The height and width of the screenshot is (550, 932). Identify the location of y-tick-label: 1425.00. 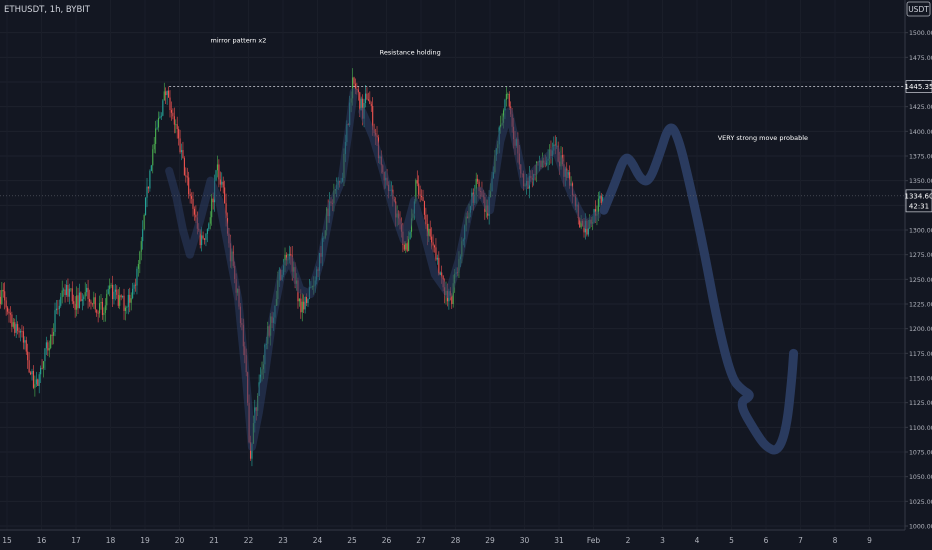
(920, 107).